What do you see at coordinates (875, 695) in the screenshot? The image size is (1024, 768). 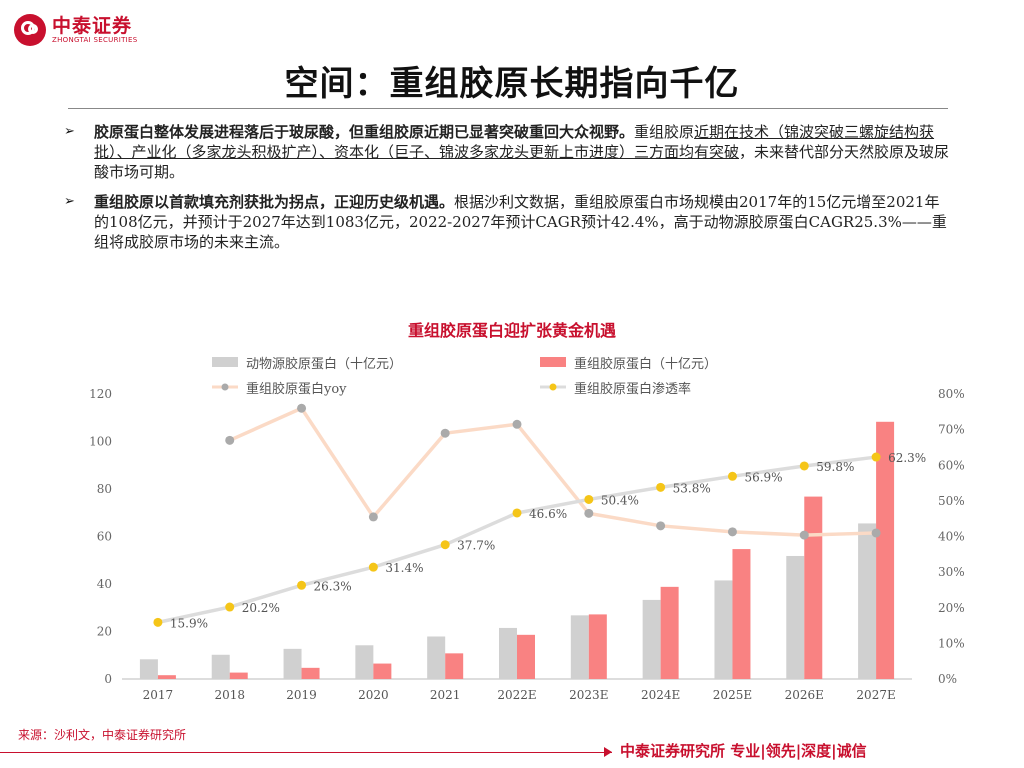 I see `x-tick-label: 2027E` at bounding box center [875, 695].